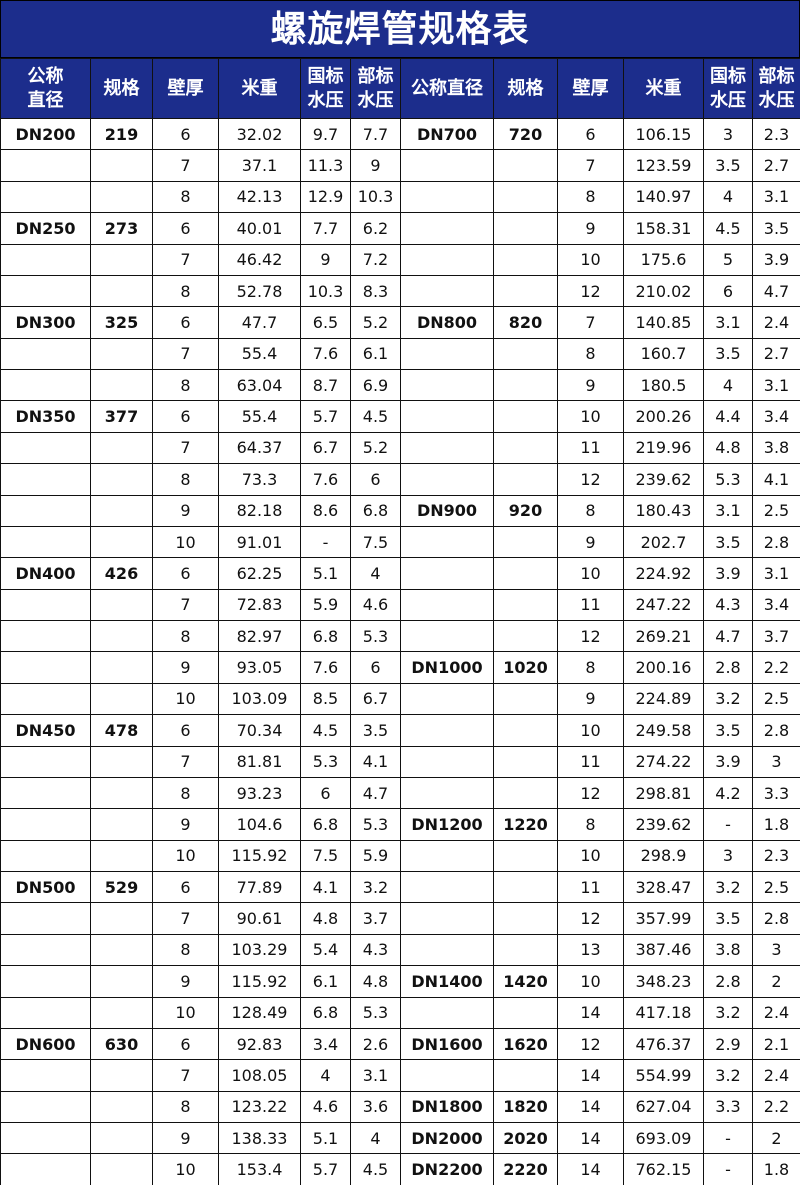  I want to click on weight-per-meter-cell: 180.5, so click(663, 385).